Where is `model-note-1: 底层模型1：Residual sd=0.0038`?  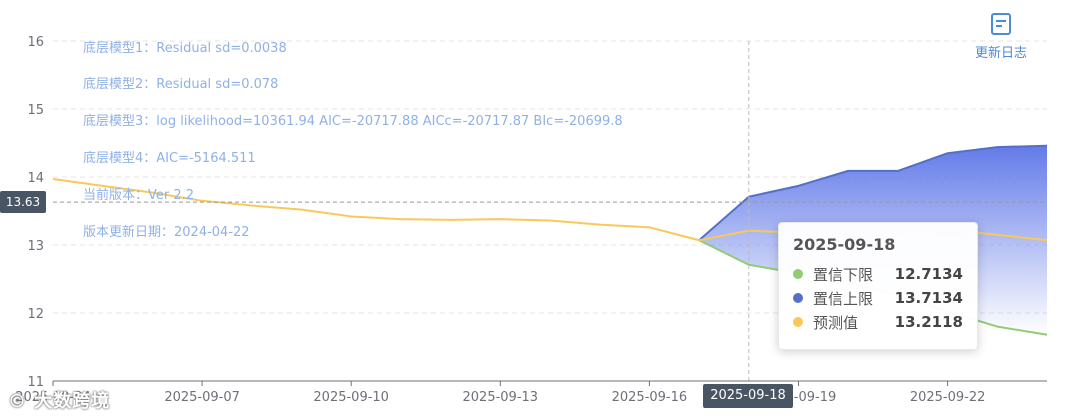
model-note-1: 底层模型1：Residual sd=0.0038 is located at coordinates (185, 48).